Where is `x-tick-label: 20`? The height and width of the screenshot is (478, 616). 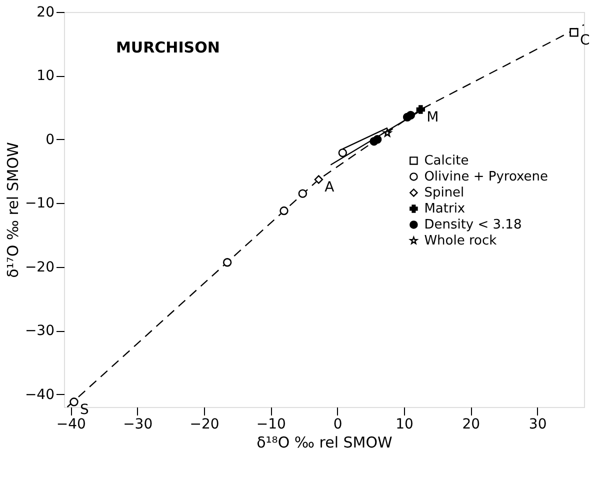 x-tick-label: 20 is located at coordinates (471, 424).